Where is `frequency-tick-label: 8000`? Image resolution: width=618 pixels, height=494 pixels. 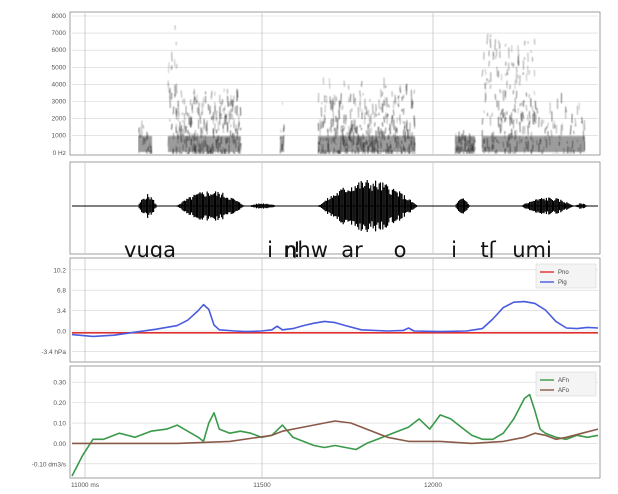
frequency-tick-label: 8000 is located at coordinates (59, 16).